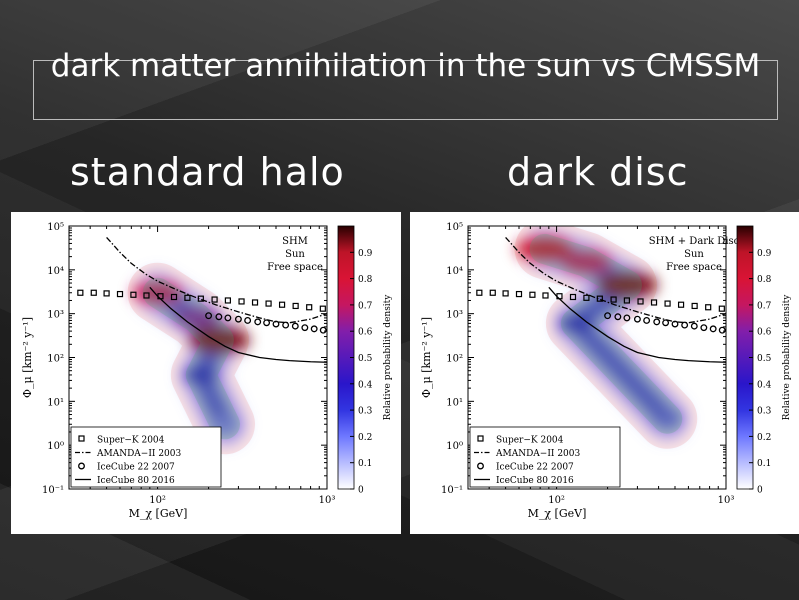  Describe the element at coordinates (365, 359) in the screenshot. I see `colorbar-tick-label: 0.5` at that location.